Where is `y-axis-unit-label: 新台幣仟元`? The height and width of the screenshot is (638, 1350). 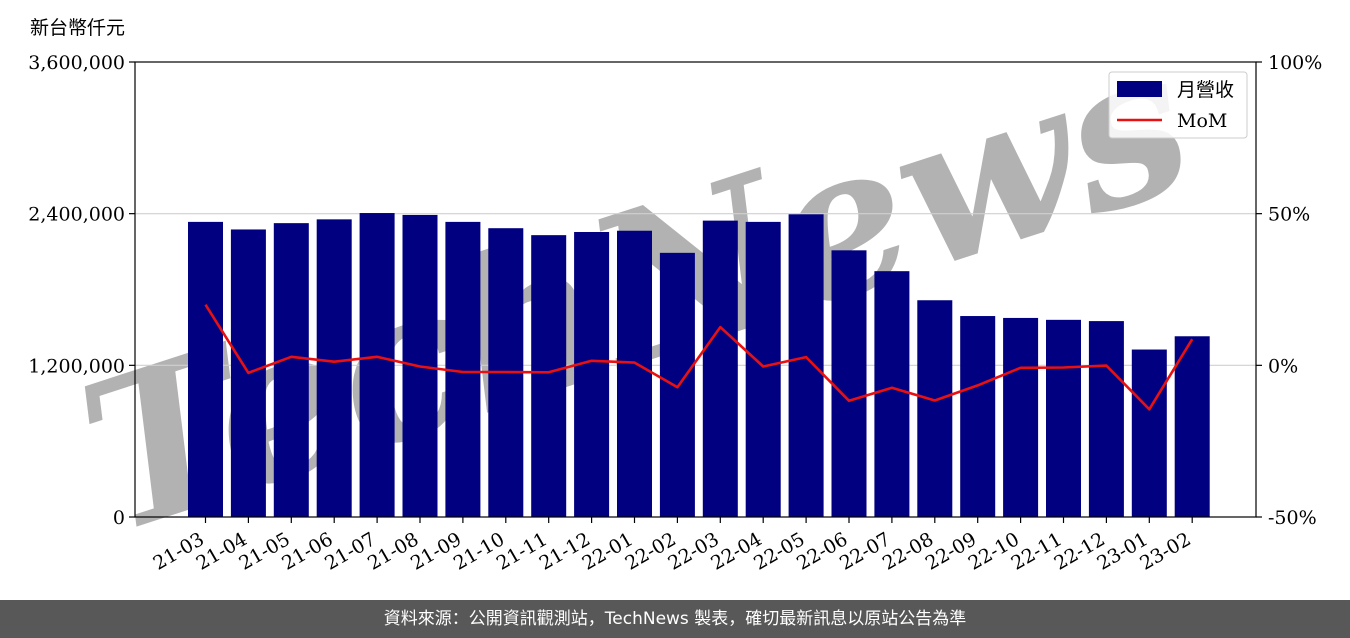 y-axis-unit-label: 新台幣仟元 is located at coordinates (77, 28).